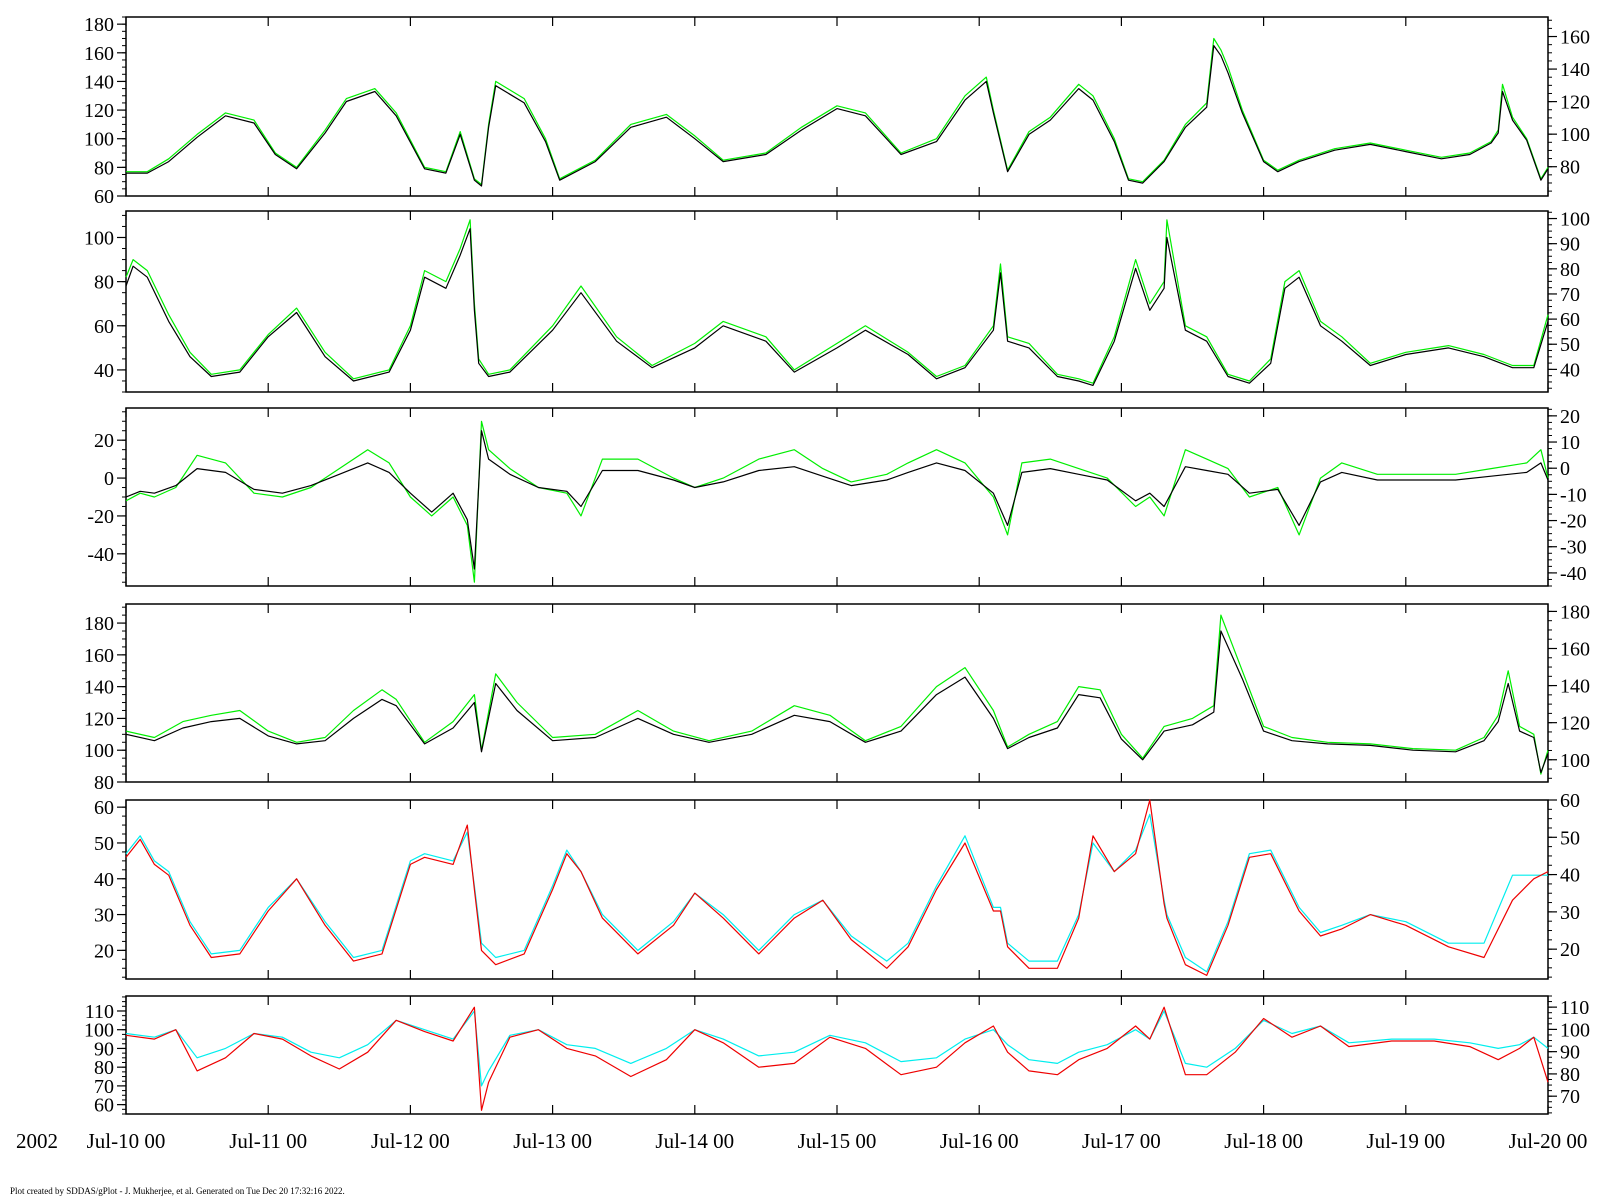 This screenshot has width=1600, height=1200. I want to click on panel-6-ytick-label-right: 80, so click(1570, 1075).